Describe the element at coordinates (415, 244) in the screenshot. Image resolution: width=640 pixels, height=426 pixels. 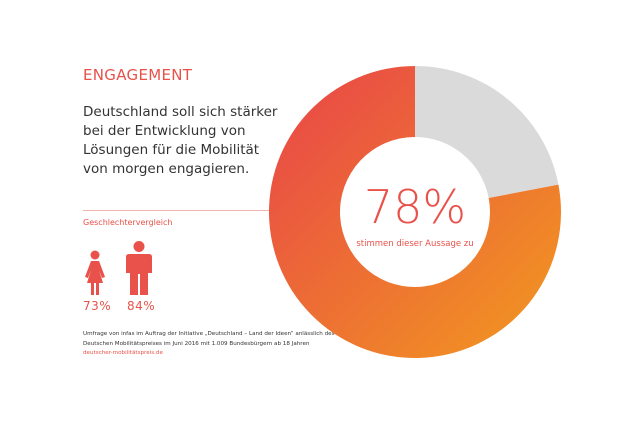
I see `center-caption: stimmen dieser Aussage zu` at that location.